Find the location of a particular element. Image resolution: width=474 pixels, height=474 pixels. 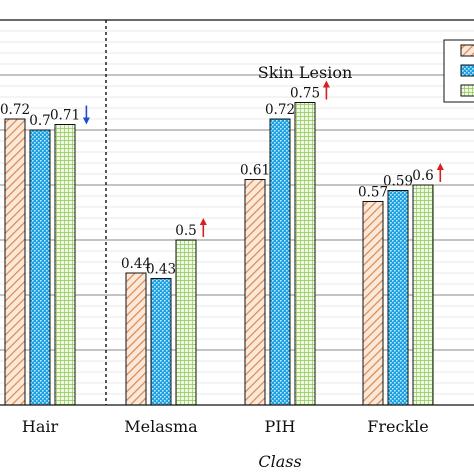

arrow-down-hair is located at coordinates (86, 115).